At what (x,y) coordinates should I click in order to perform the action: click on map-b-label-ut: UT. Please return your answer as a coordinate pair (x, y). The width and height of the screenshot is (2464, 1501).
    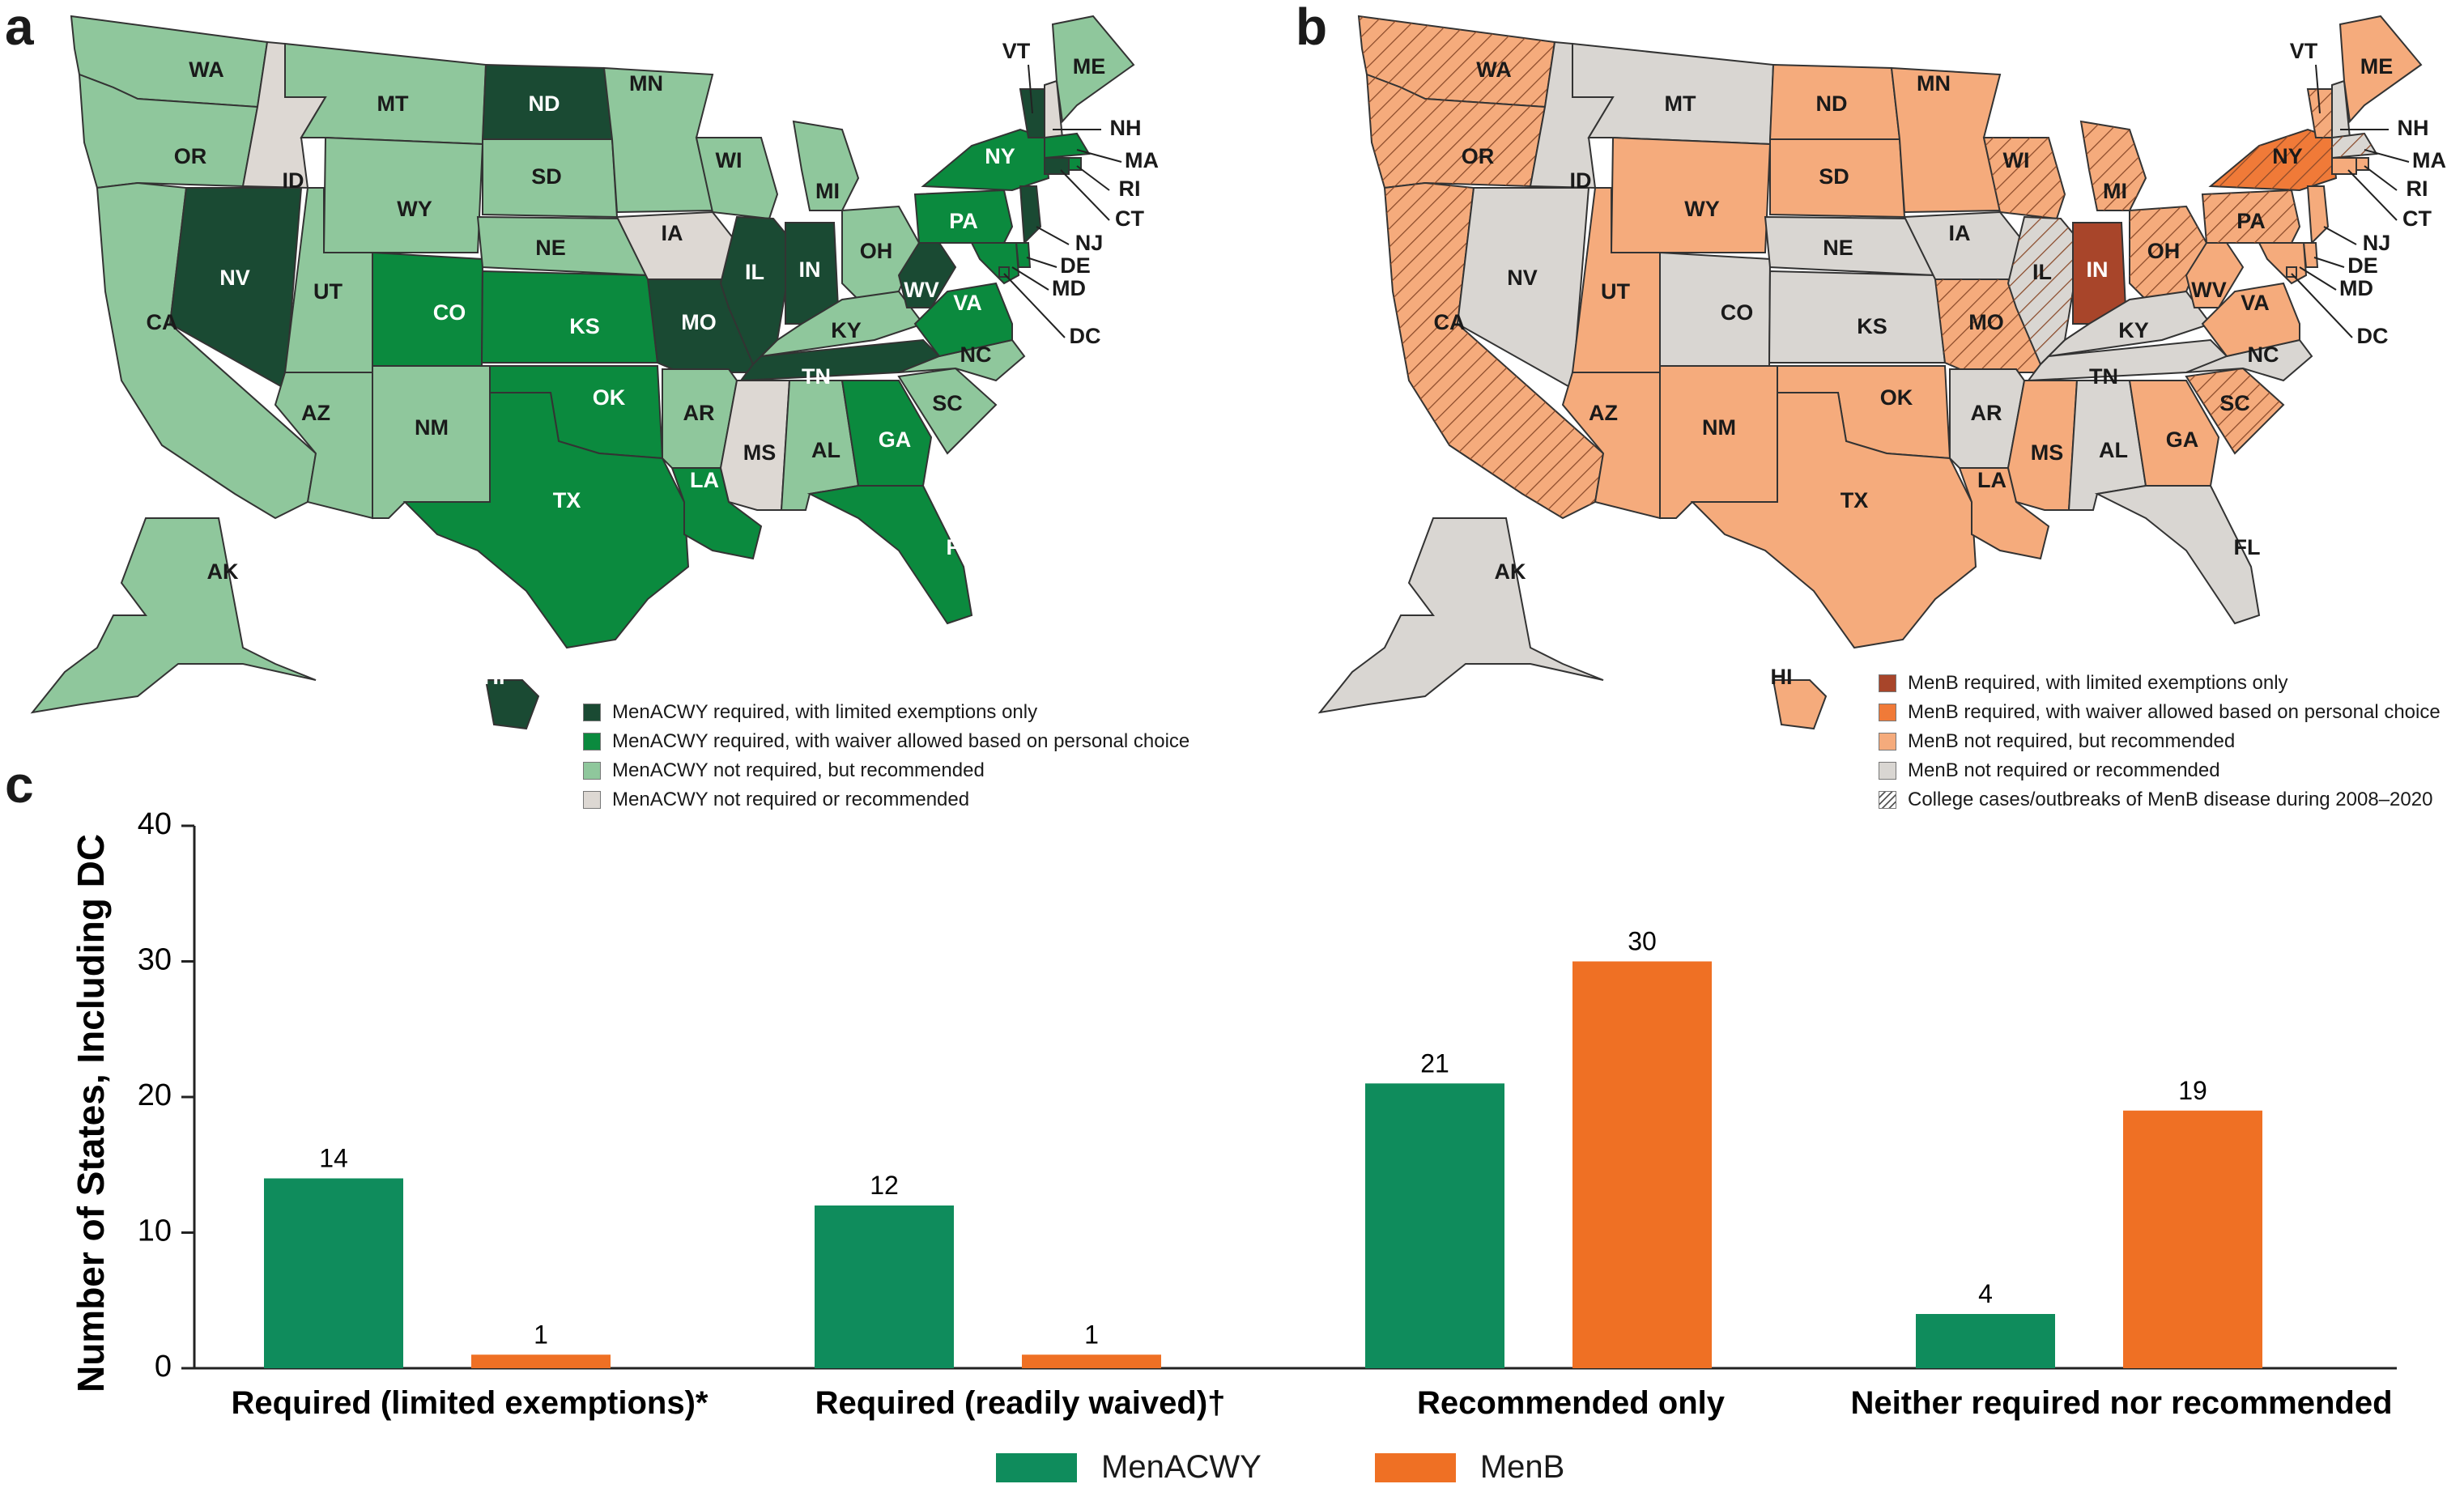
    Looking at the image, I should click on (1615, 291).